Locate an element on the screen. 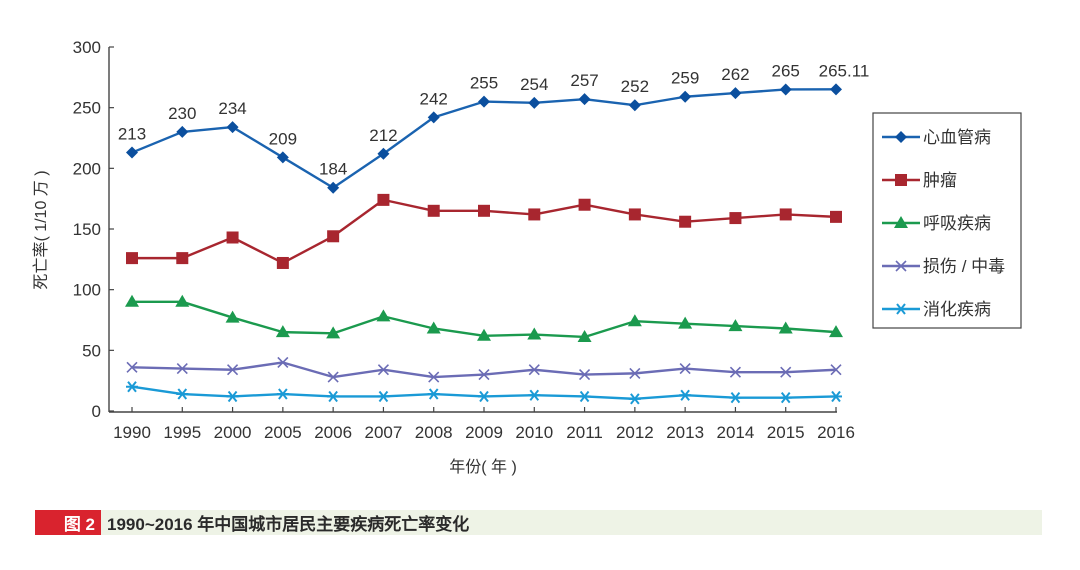 Image resolution: width=1080 pixels, height=570 pixels. x-tick-label: 1990 is located at coordinates (132, 432).